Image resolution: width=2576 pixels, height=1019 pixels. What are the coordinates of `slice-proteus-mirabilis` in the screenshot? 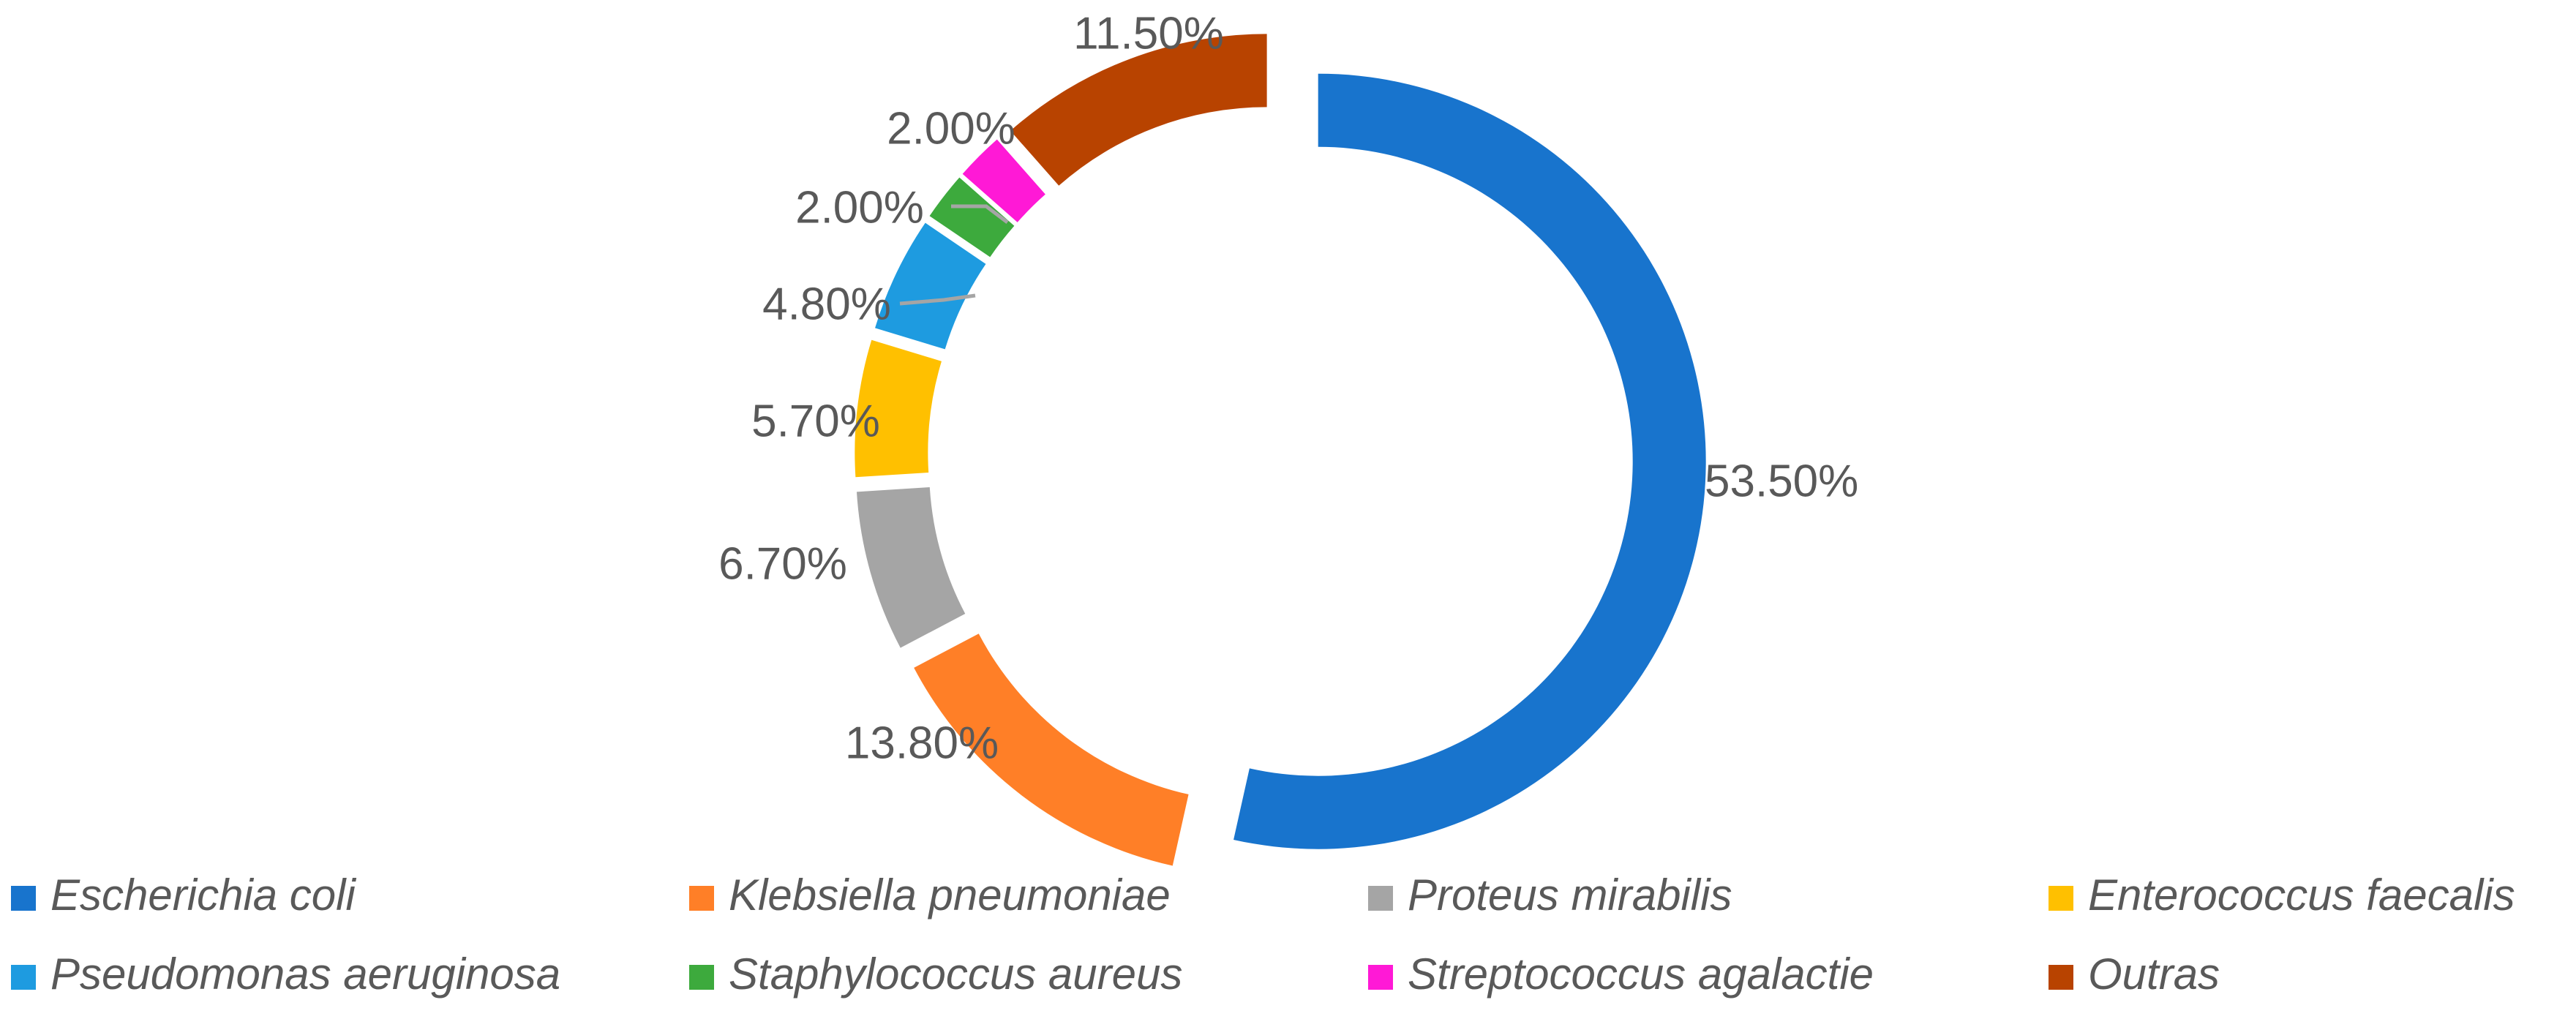 It's located at (911, 567).